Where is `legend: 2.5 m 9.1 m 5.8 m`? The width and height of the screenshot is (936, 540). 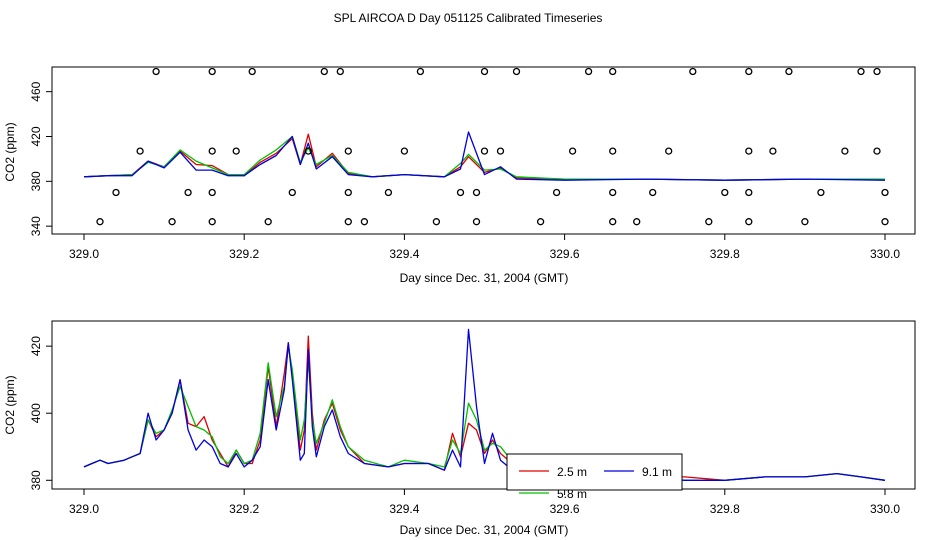
legend: 2.5 m 9.1 m 5.8 m is located at coordinates (594, 477).